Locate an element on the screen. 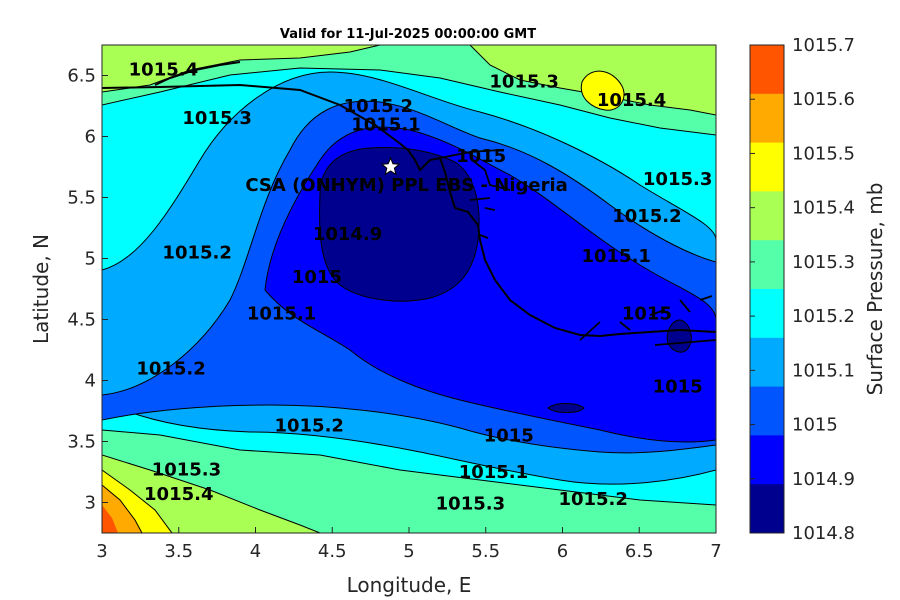 The image size is (900, 600). y-tick-label: 6 is located at coordinates (90, 137).